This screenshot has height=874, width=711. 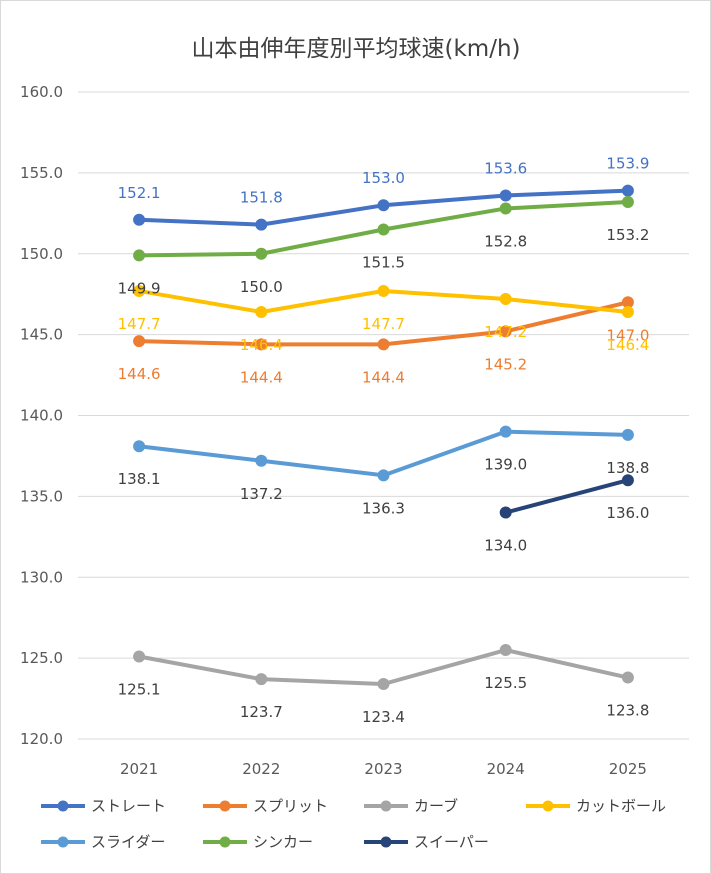 What do you see at coordinates (621, 806) in the screenshot?
I see `legend-label: カットボール` at bounding box center [621, 806].